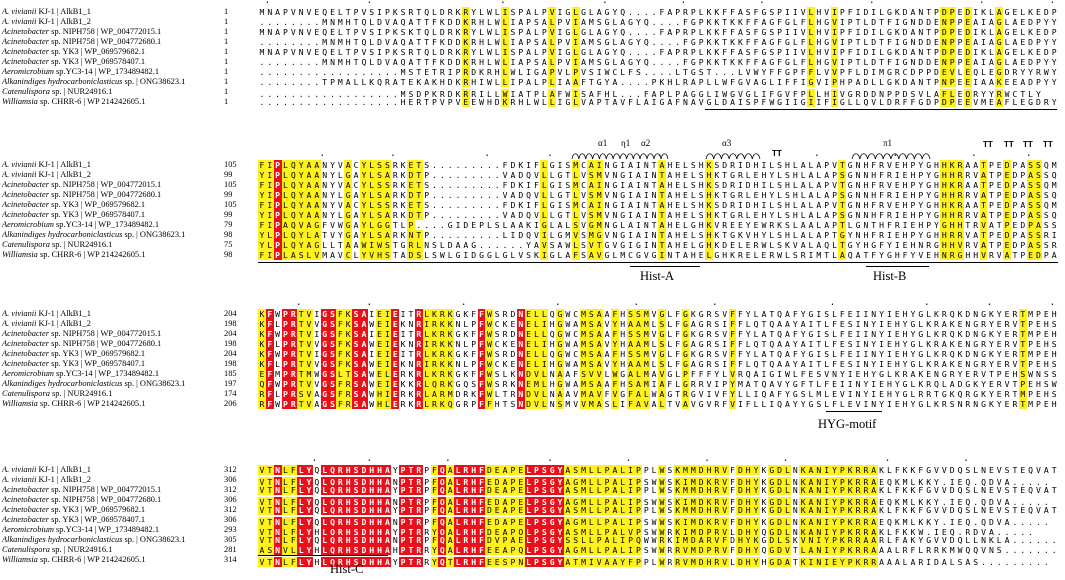  I want to click on residue: W, so click(764, 225).